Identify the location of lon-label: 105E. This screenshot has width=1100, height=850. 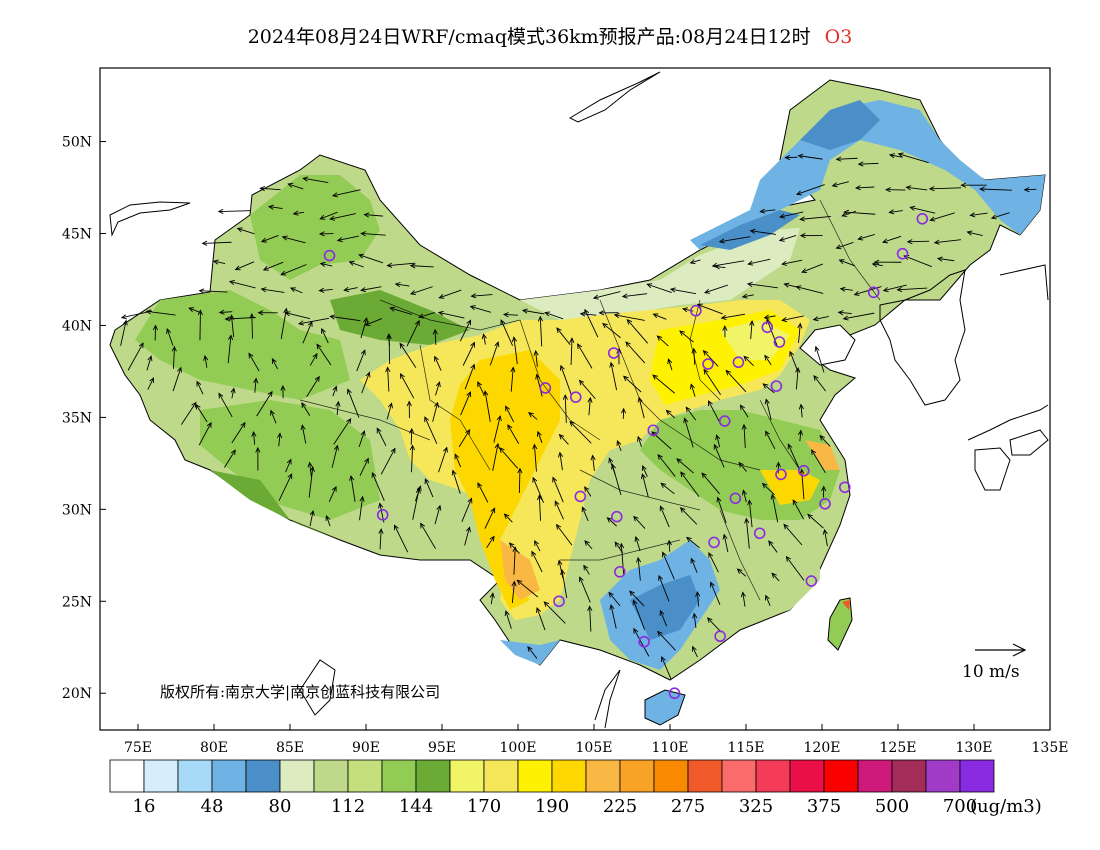
(594, 748).